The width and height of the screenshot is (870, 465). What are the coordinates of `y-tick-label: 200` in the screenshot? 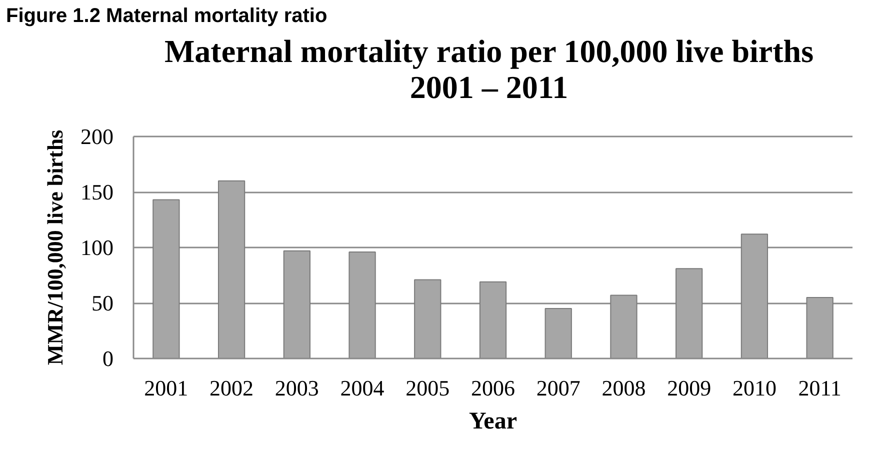 It's located at (97, 136).